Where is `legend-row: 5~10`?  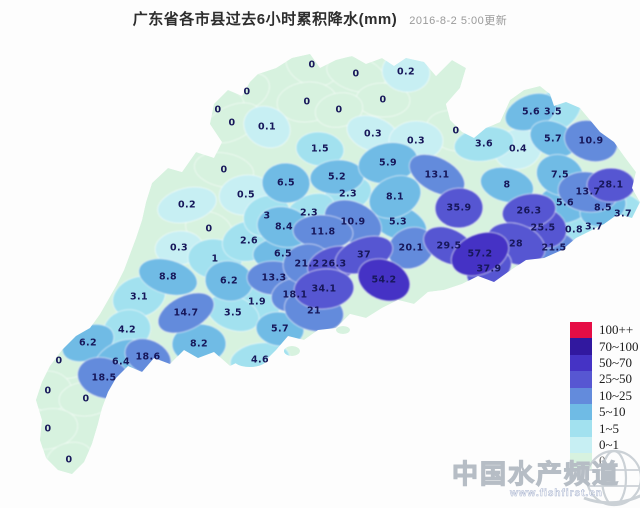
legend-row: 5~10 is located at coordinates (604, 412).